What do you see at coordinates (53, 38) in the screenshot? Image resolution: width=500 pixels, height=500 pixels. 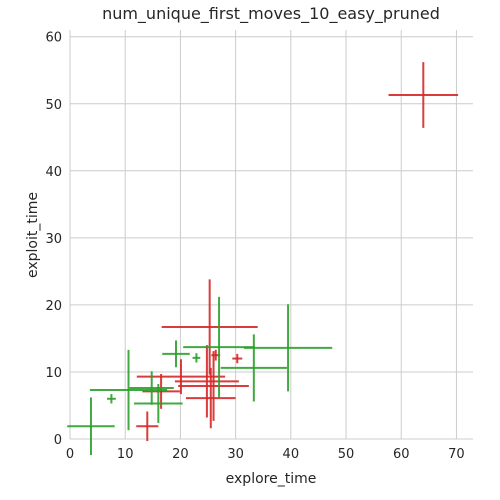 I see `y-tick-label: 60` at bounding box center [53, 38].